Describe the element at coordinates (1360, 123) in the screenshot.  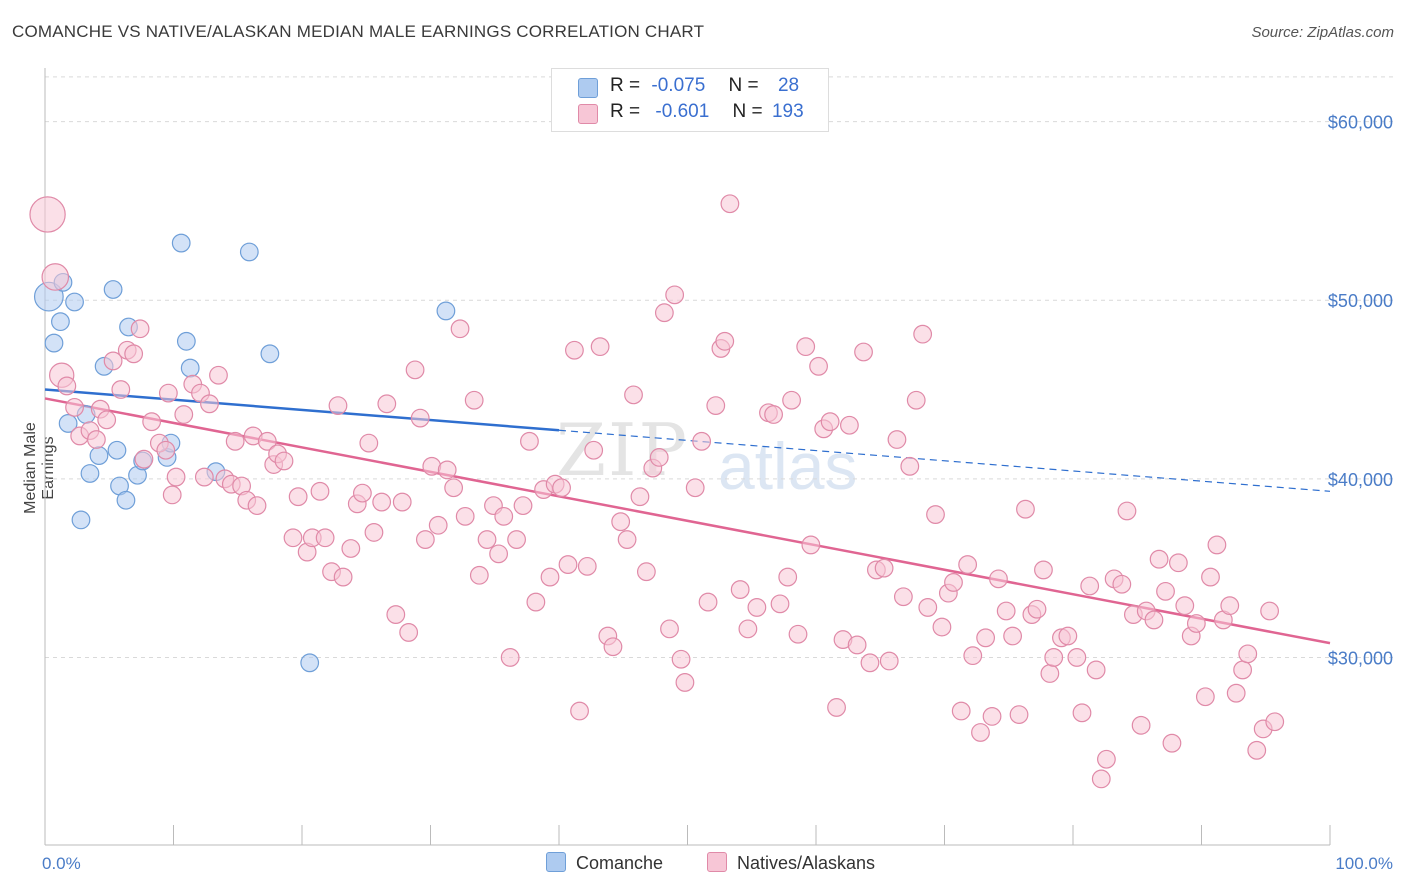
I see `y-tick-label: $60,000` at that location.